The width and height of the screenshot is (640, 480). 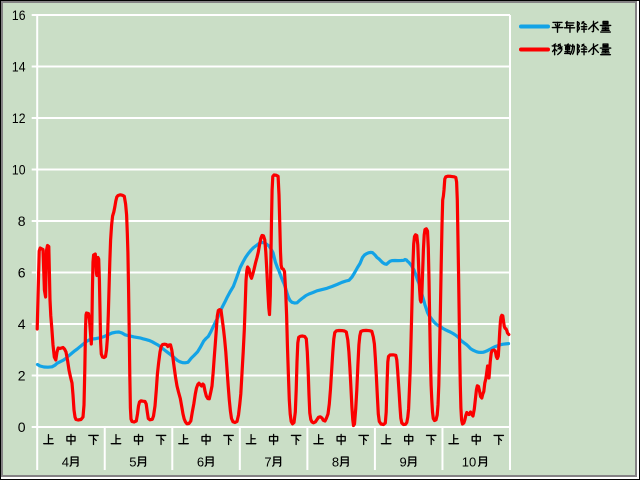 I want to click on svg-text: 14, so click(x=19, y=67).